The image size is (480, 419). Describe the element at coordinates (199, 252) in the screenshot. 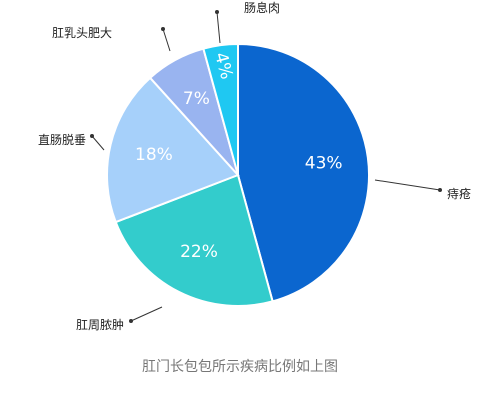

I see `slice-percent-label: 22%` at that location.